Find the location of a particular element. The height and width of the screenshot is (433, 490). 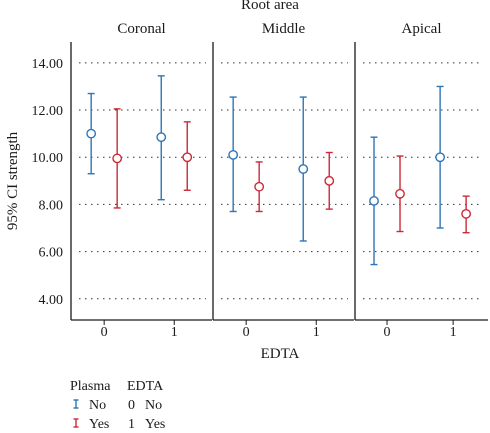

legend-edta-code: 0 is located at coordinates (131, 405).